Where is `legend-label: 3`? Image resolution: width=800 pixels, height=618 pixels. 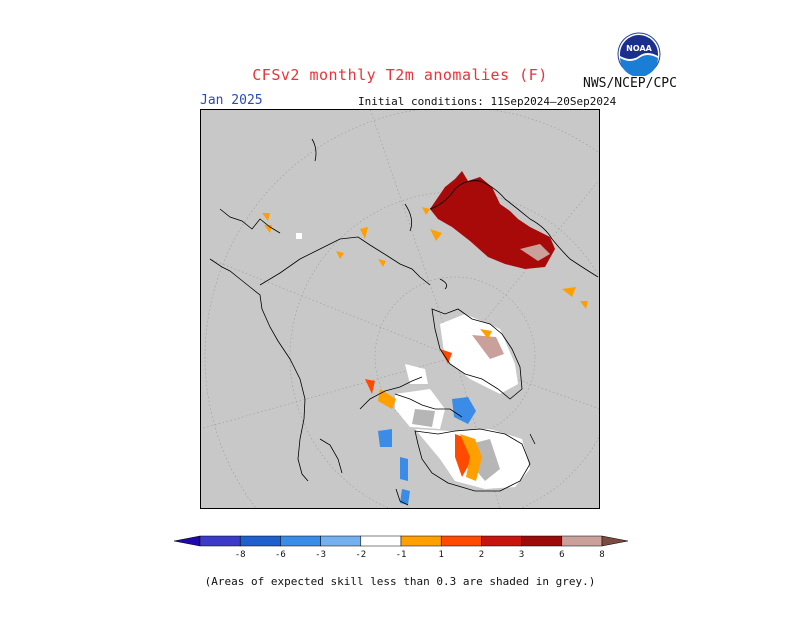
legend-label: 3 is located at coordinates (521, 555).